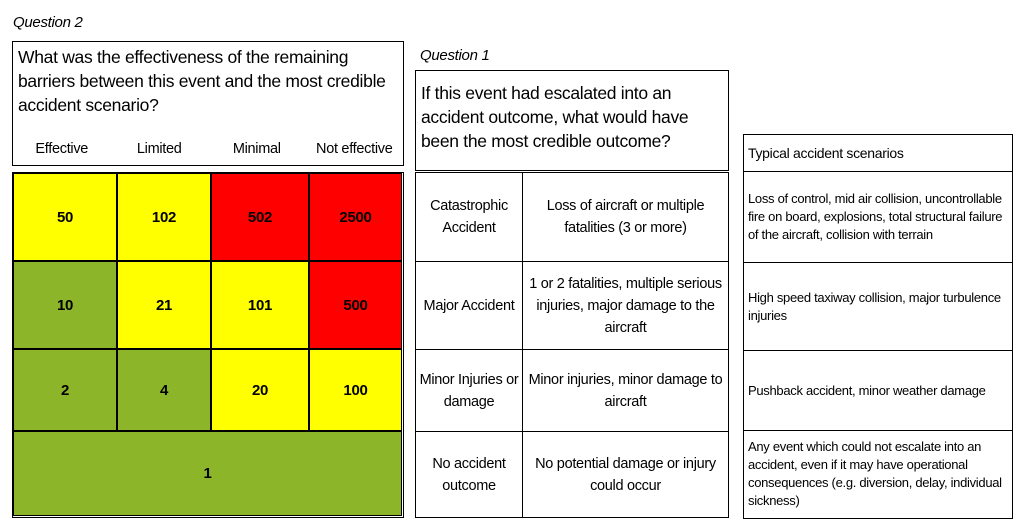 The height and width of the screenshot is (531, 1023). Describe the element at coordinates (826, 153) in the screenshot. I see `scenarios-header-text: Typical accident scenarios` at that location.